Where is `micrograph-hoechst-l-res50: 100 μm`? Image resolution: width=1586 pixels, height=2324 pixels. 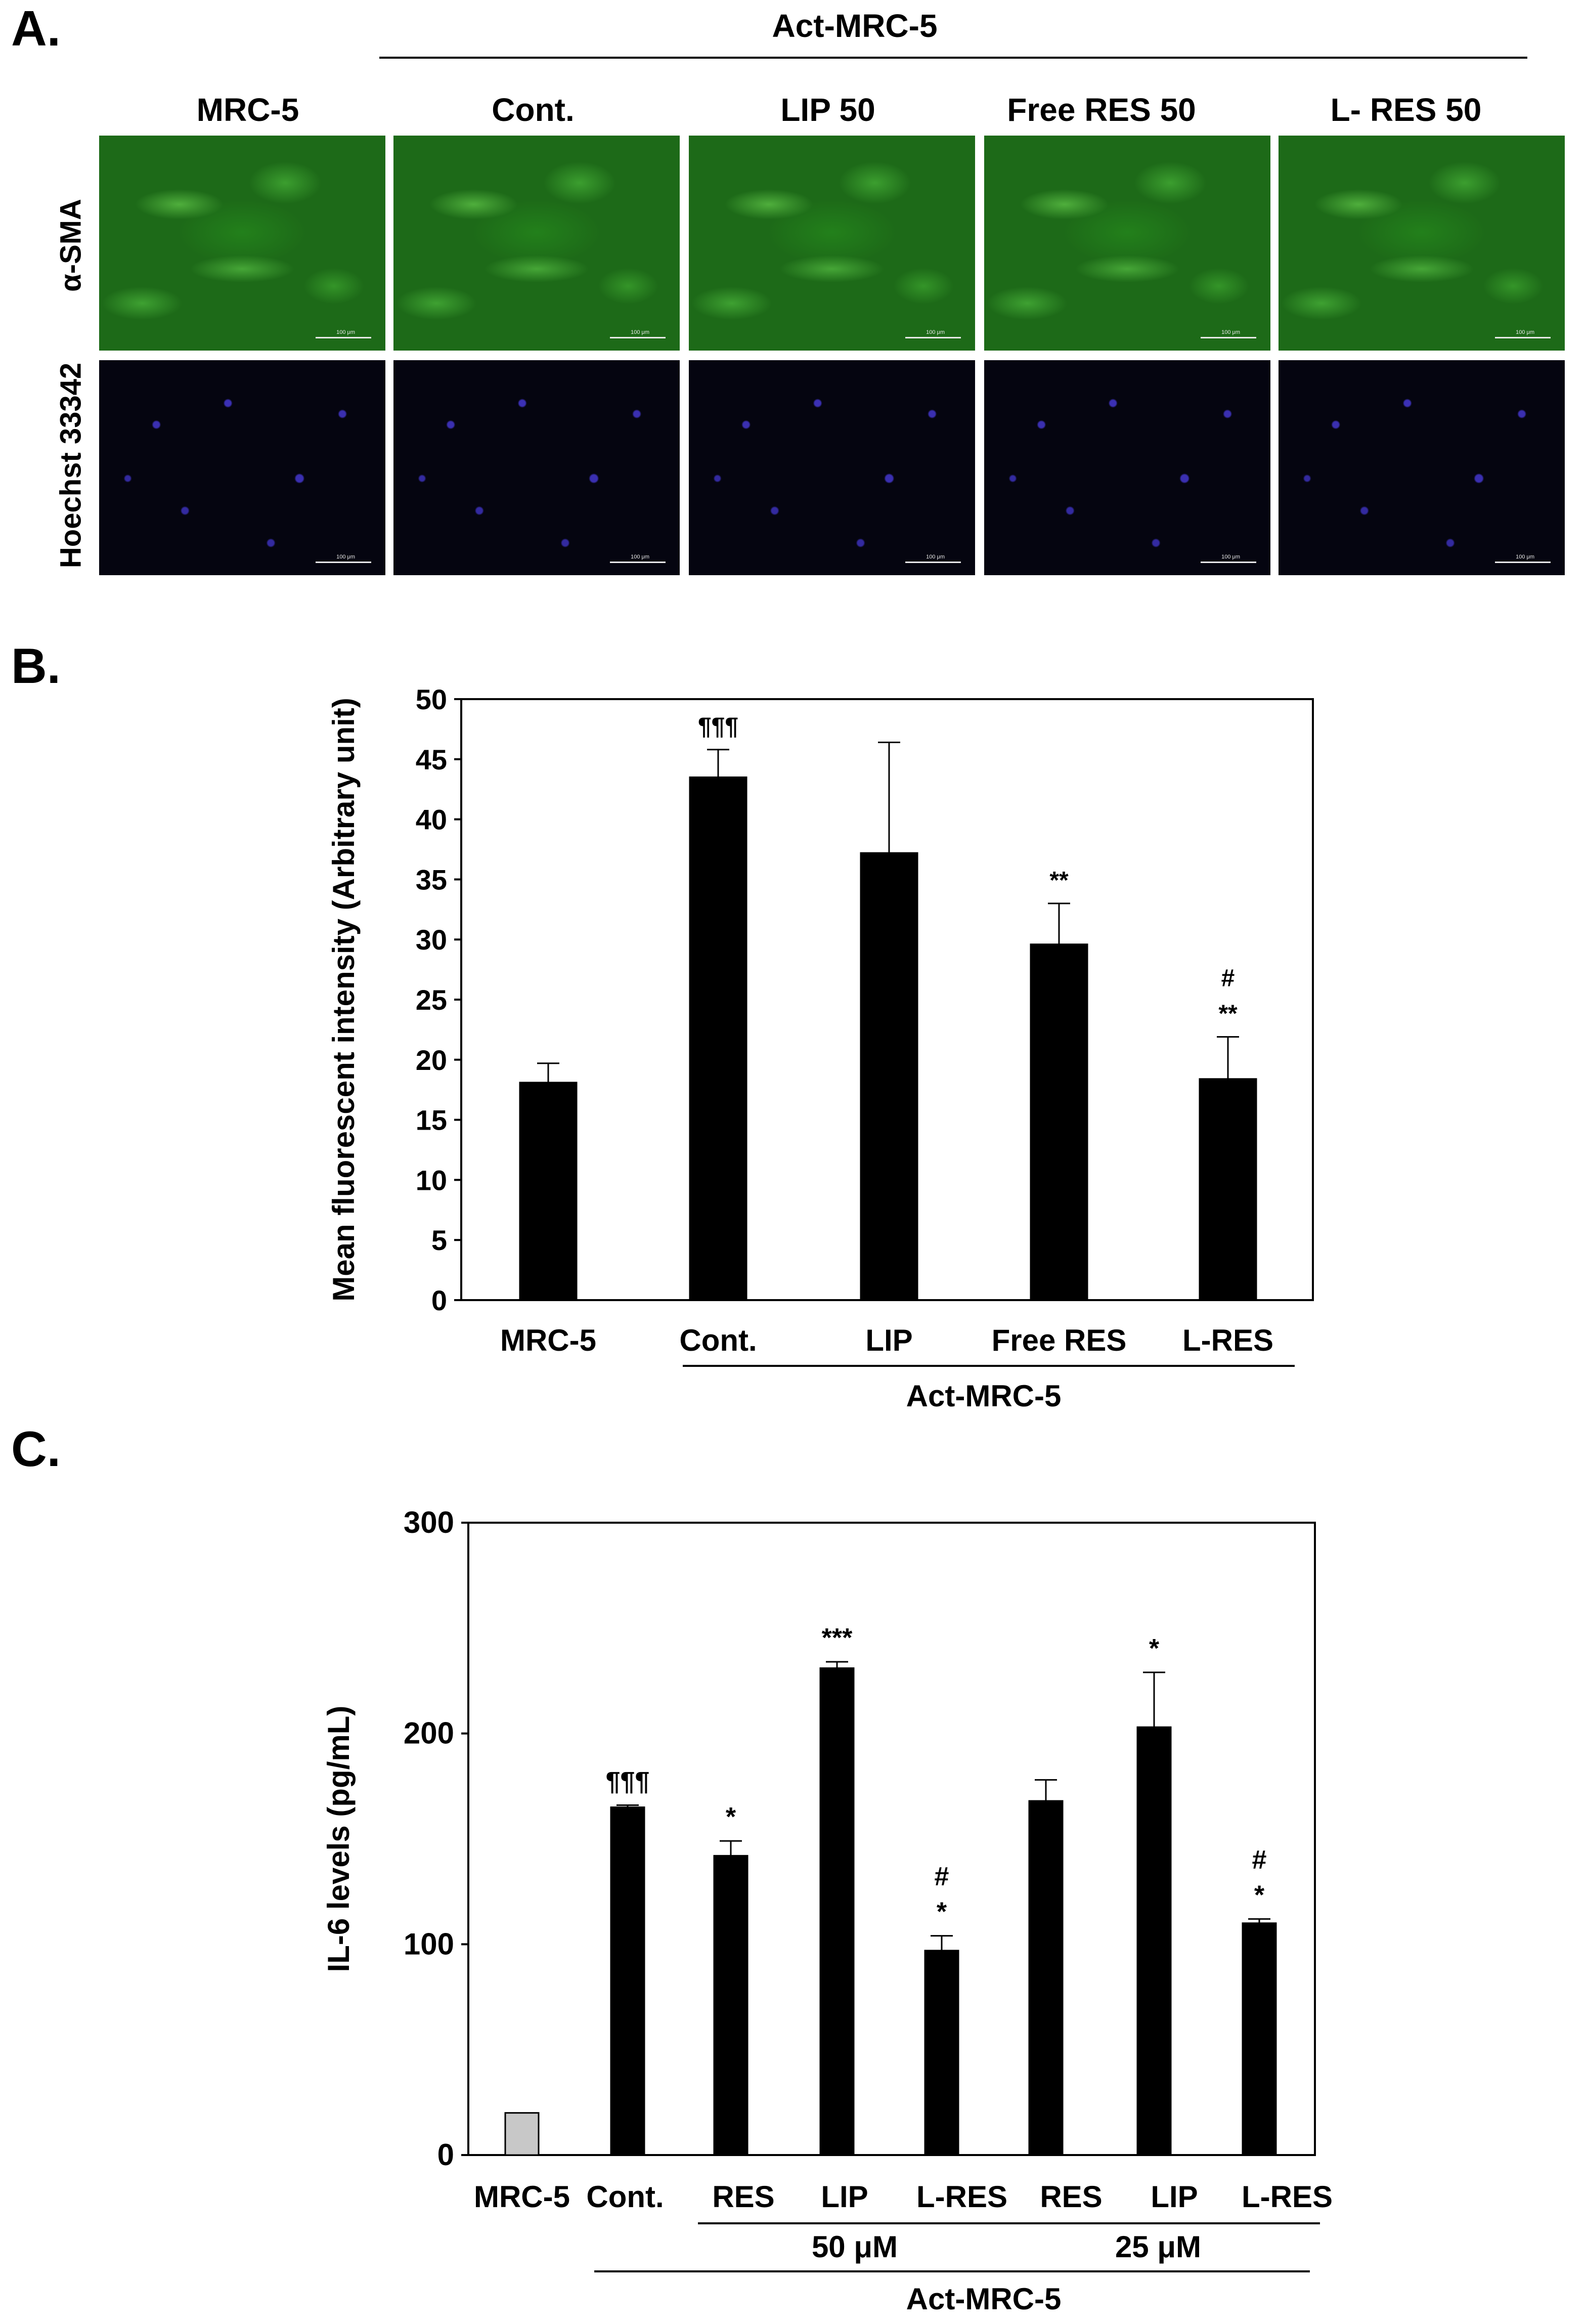 micrograph-hoechst-l-res50: 100 μm is located at coordinates (1422, 467).